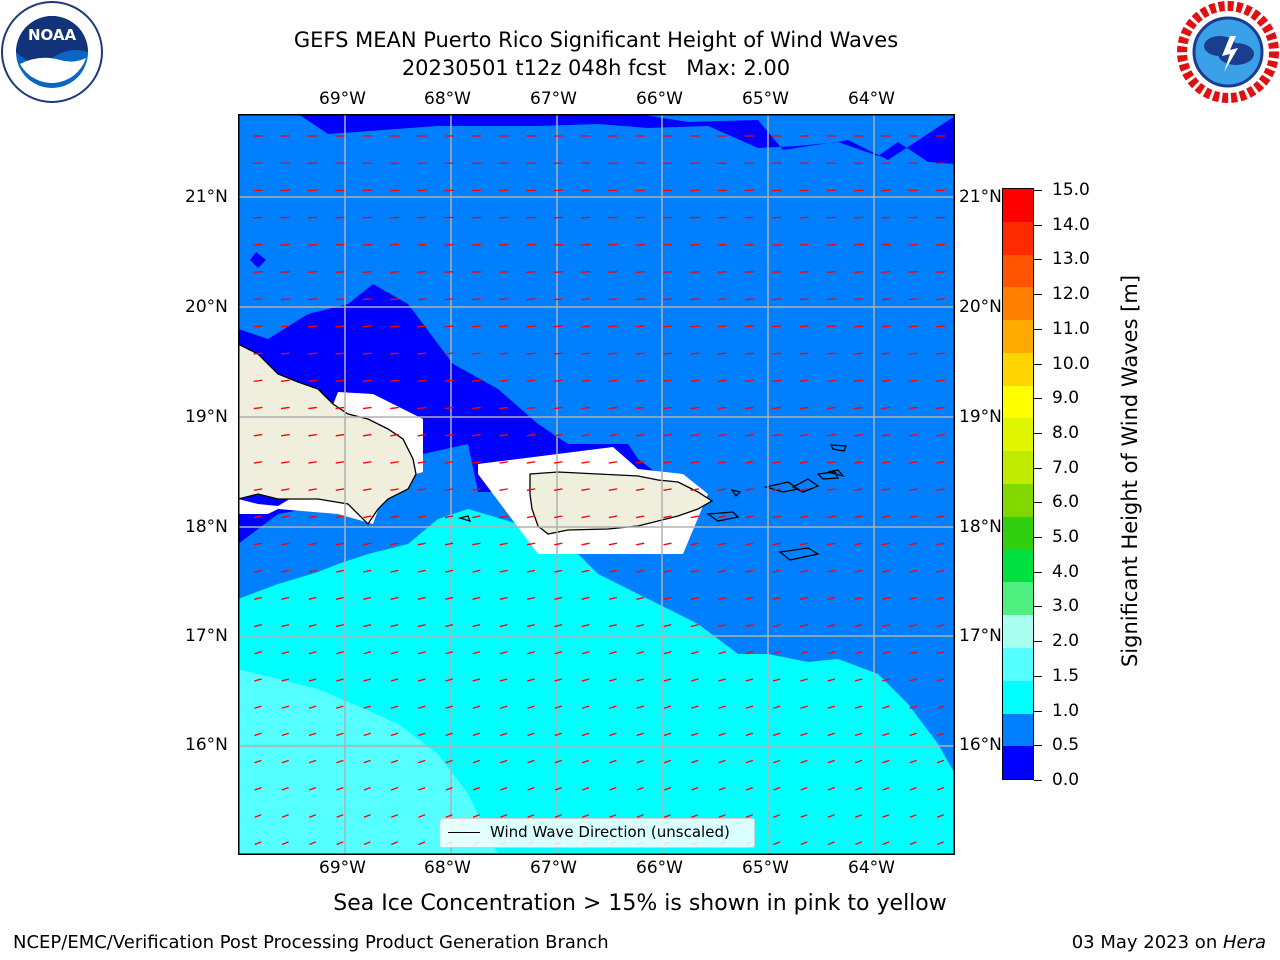 This screenshot has width=1280, height=960. Describe the element at coordinates (736, 493) in the screenshot. I see `island-culebra` at that location.